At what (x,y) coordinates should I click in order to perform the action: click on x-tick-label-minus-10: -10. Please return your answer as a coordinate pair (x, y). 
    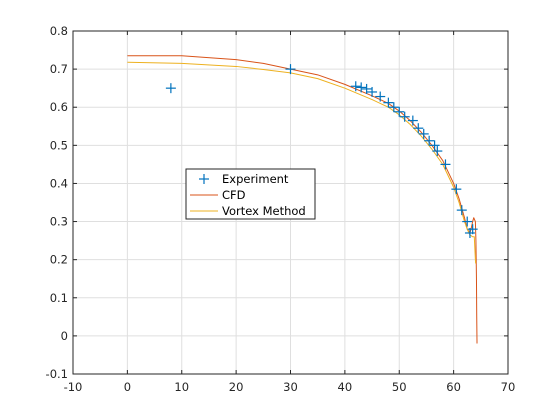
    Looking at the image, I should click on (73, 387).